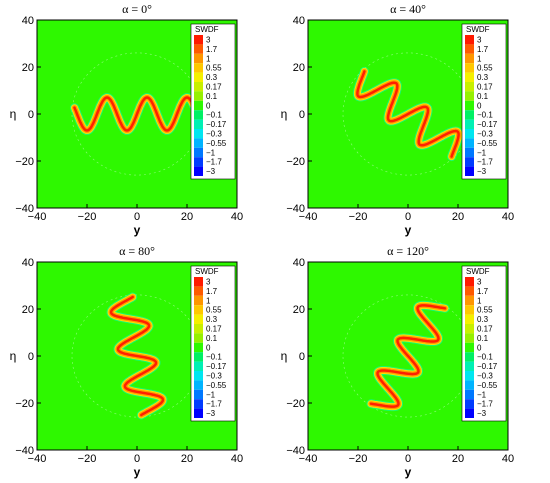 Image resolution: width=550 pixels, height=483 pixels. What do you see at coordinates (408, 9) in the screenshot?
I see `panel-title: α = 40°` at bounding box center [408, 9].